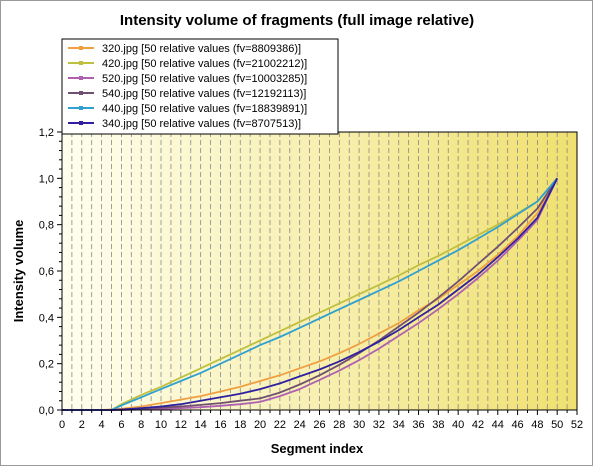 The height and width of the screenshot is (466, 593). What do you see at coordinates (46, 272) in the screenshot?
I see `y-tick-label: 0,6` at bounding box center [46, 272].